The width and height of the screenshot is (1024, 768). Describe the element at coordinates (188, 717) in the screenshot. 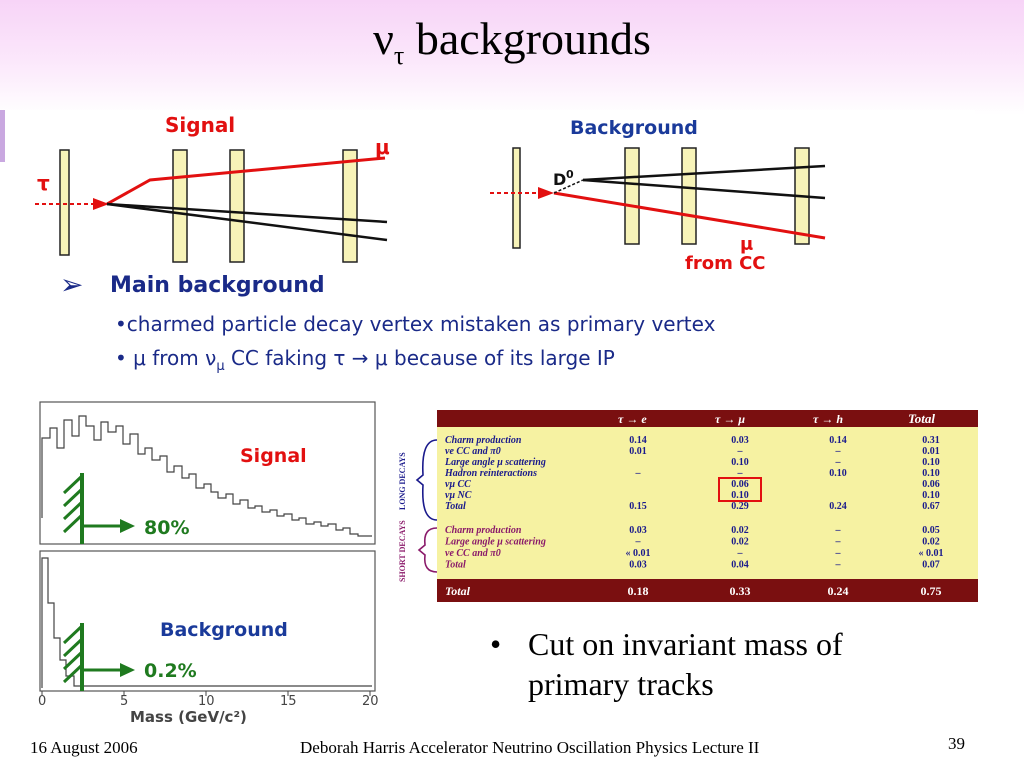

I see `mass-x-axis-label: Mass (GeV/c²)` at that location.